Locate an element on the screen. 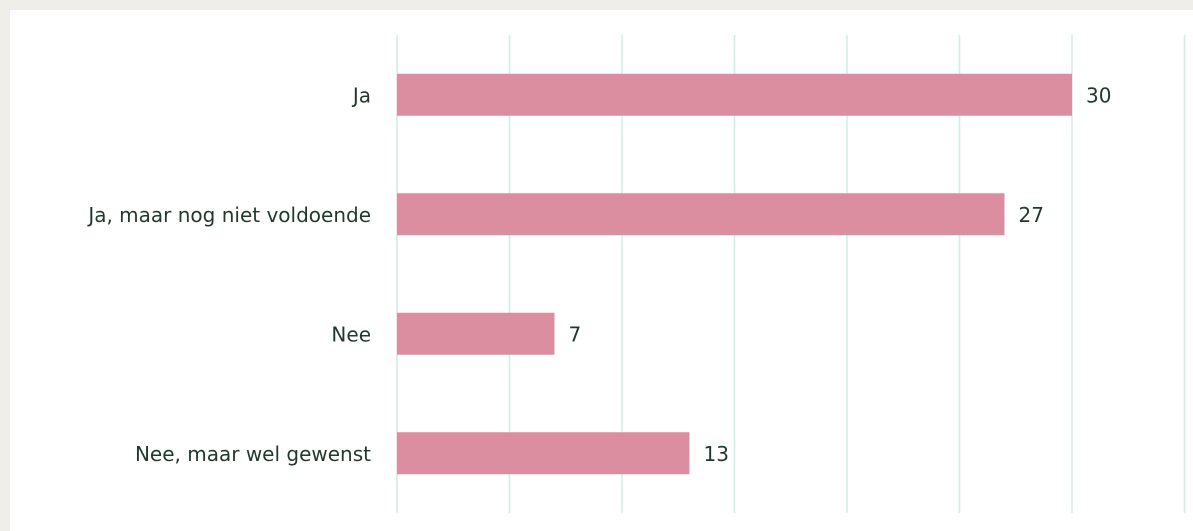 This screenshot has width=1193, height=531. y-tick-label: Nee, maar wel gewenst is located at coordinates (253, 454).